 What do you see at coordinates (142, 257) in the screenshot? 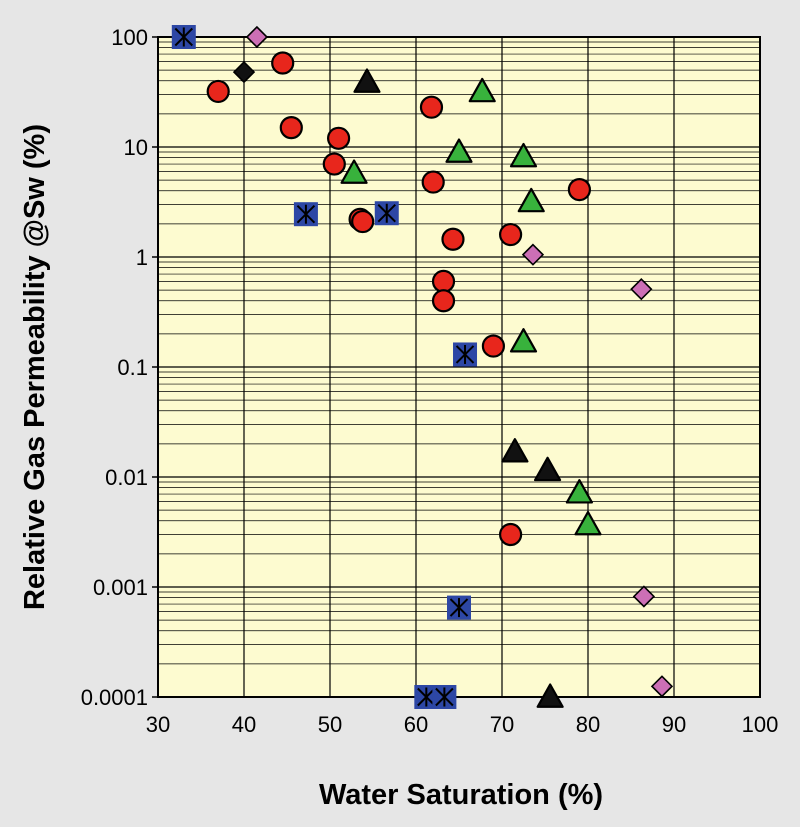
I see `y-tick-label: 1` at bounding box center [142, 257].